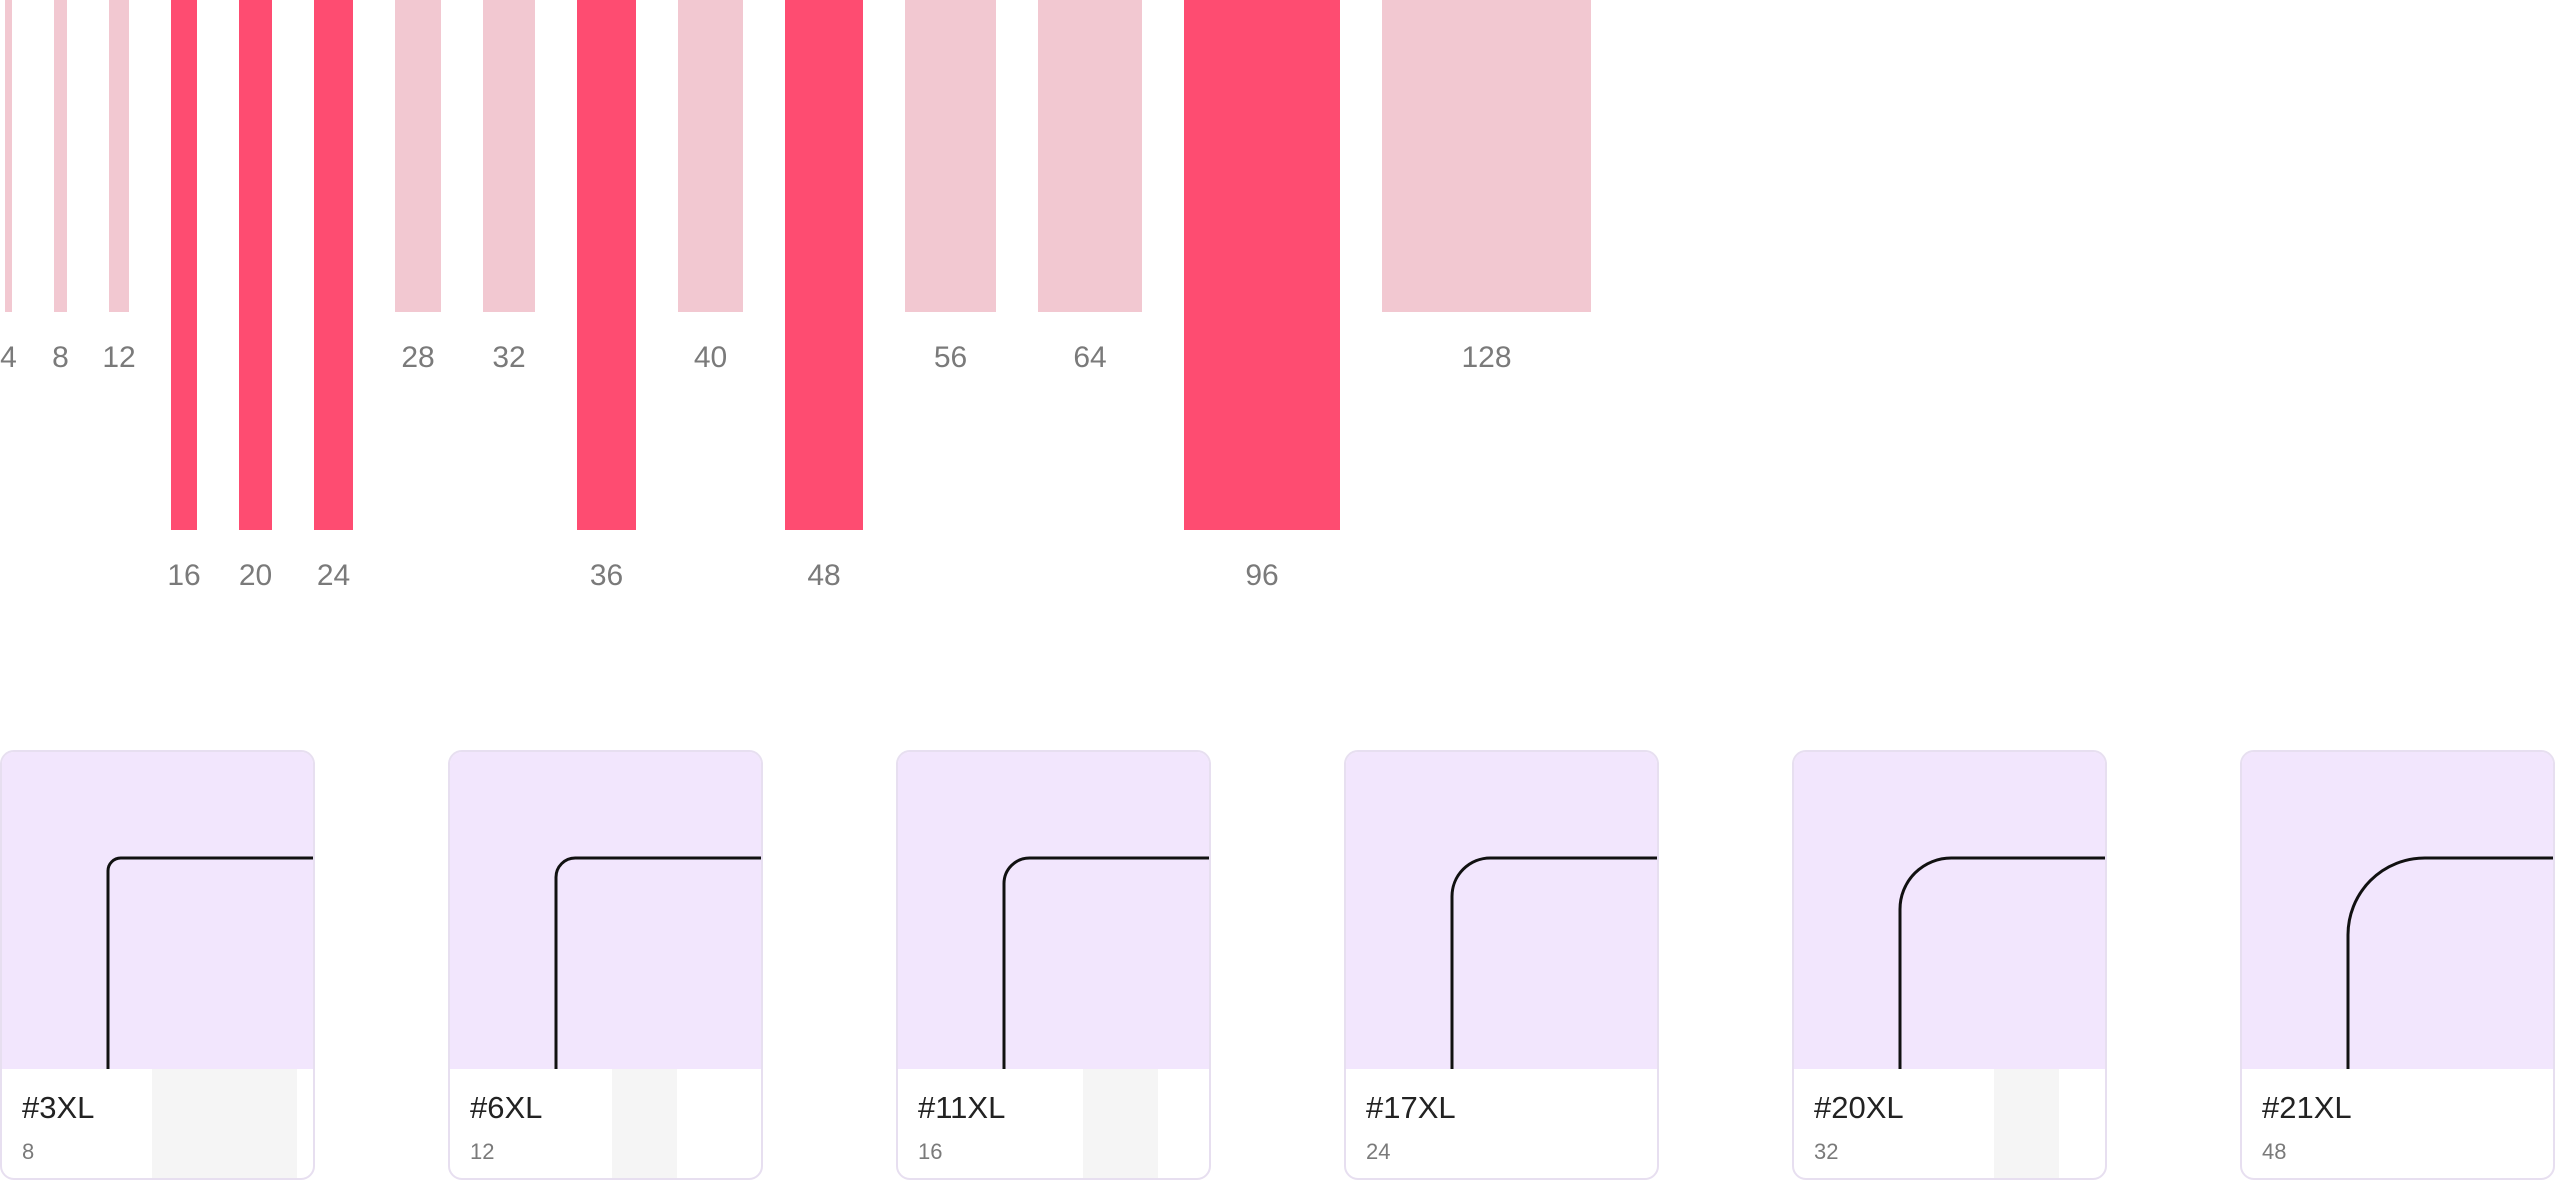 The width and height of the screenshot is (2560, 1182). What do you see at coordinates (333, 575) in the screenshot?
I see `spacing-label-24: 24` at bounding box center [333, 575].